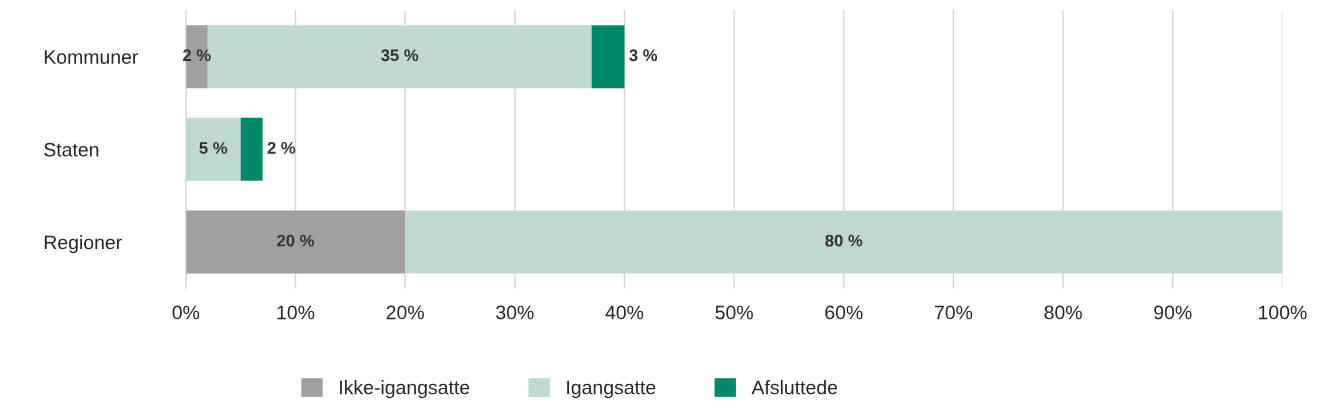 Image resolution: width=1318 pixels, height=412 pixels. Describe the element at coordinates (953, 312) in the screenshot. I see `x-tick-label: 70%` at that location.